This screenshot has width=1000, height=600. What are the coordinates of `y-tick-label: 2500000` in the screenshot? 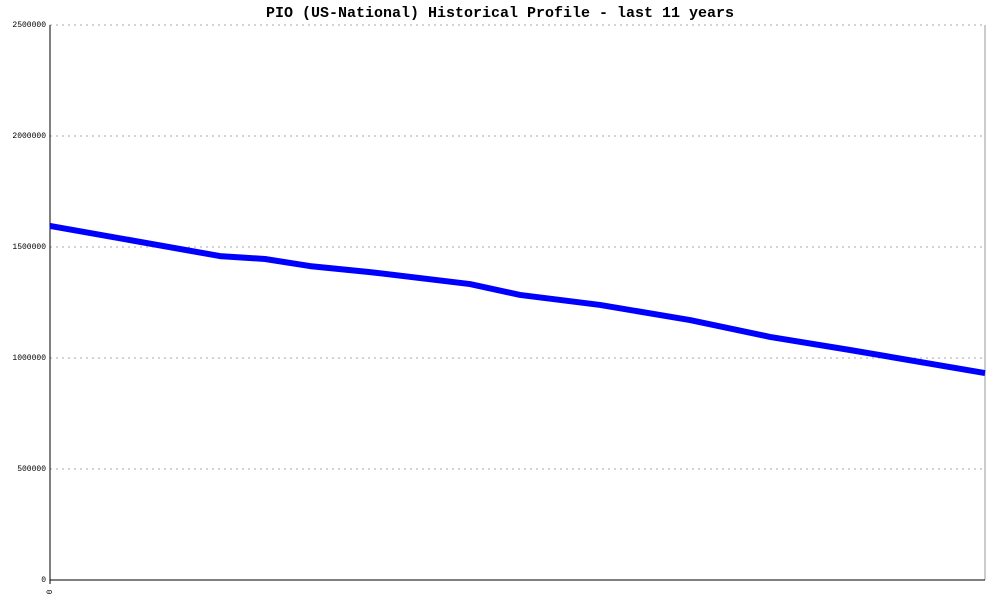 It's located at (29, 25).